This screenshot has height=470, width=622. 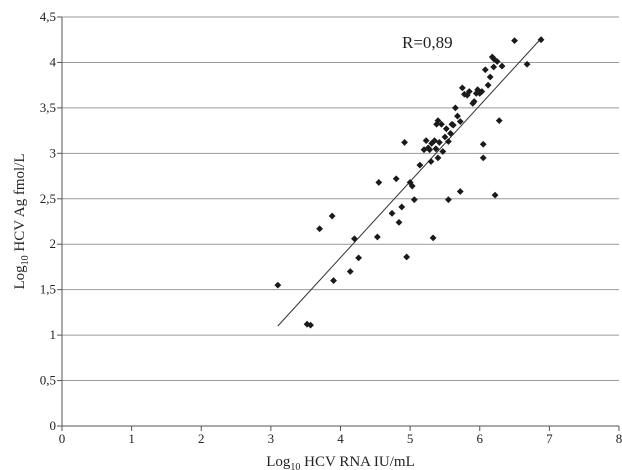 I want to click on y-axis-title: Log10 HCV Ag fmol/L, so click(x=21, y=222).